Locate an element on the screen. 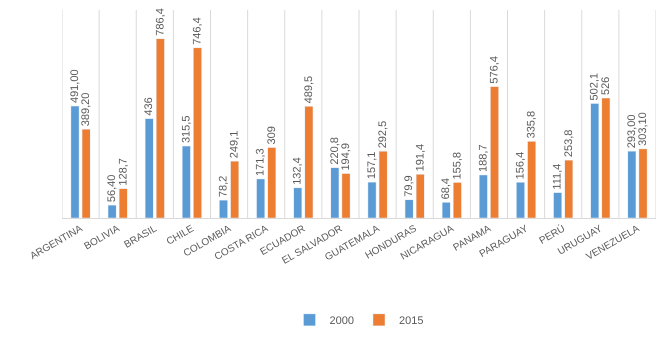  data-label: 335,8 is located at coordinates (532, 124).